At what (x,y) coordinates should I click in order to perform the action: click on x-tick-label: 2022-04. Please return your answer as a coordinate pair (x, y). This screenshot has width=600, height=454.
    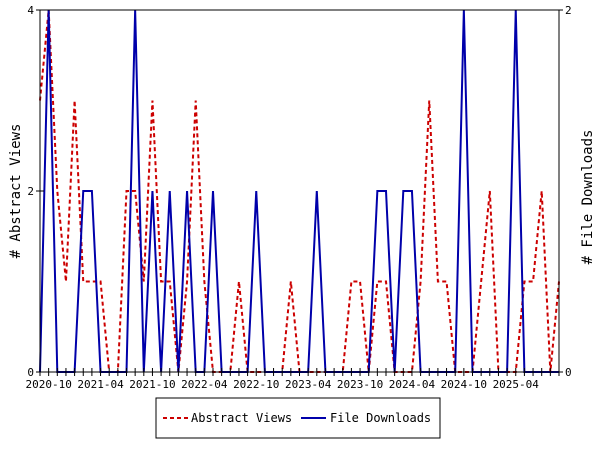
    Looking at the image, I should click on (204, 384).